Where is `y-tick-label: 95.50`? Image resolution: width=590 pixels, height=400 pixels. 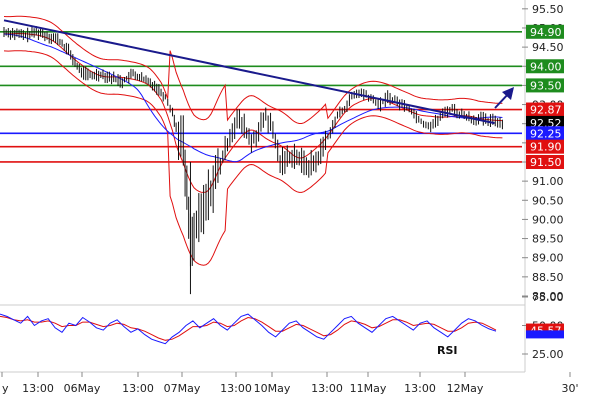 y-tick-label: 95.50 is located at coordinates (548, 9).